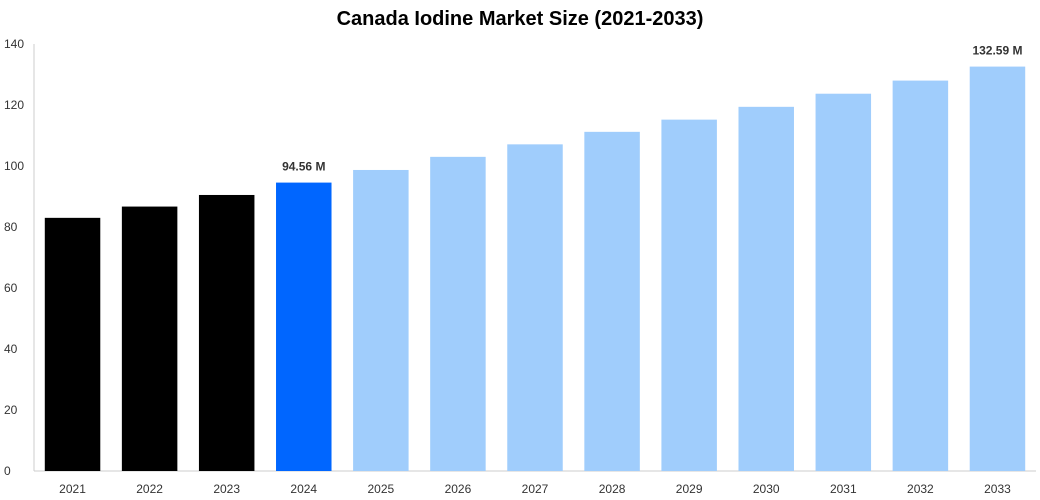 This screenshot has width=1040, height=500. Describe the element at coordinates (72, 344) in the screenshot. I see `bar-2021` at that location.